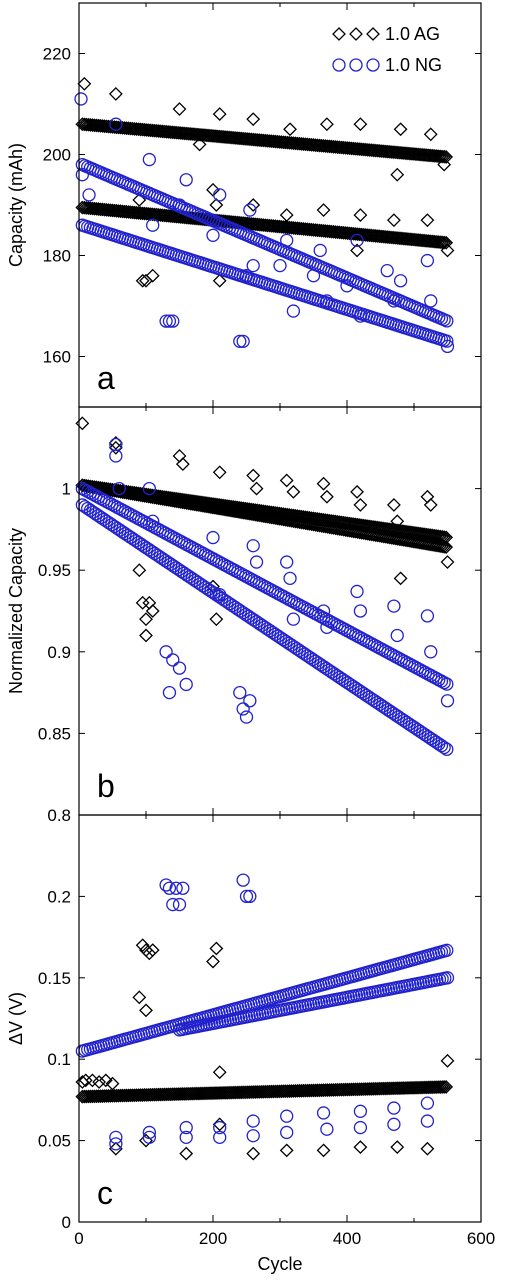  What do you see at coordinates (66, 1222) in the screenshot?
I see `y-tick-label: 0` at bounding box center [66, 1222].